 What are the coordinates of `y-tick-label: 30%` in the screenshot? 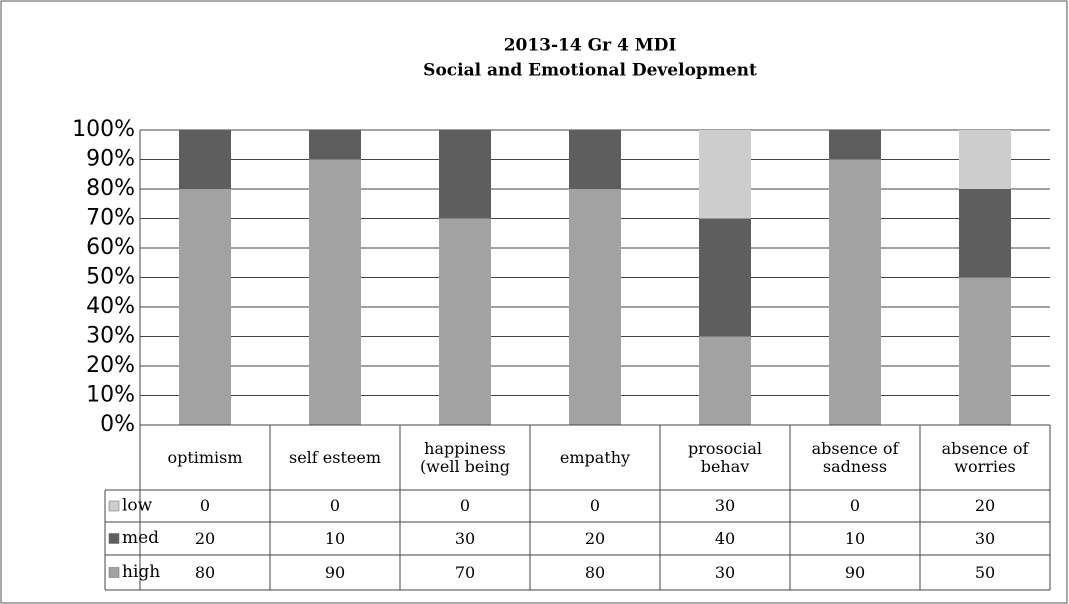 It's located at (110, 336).